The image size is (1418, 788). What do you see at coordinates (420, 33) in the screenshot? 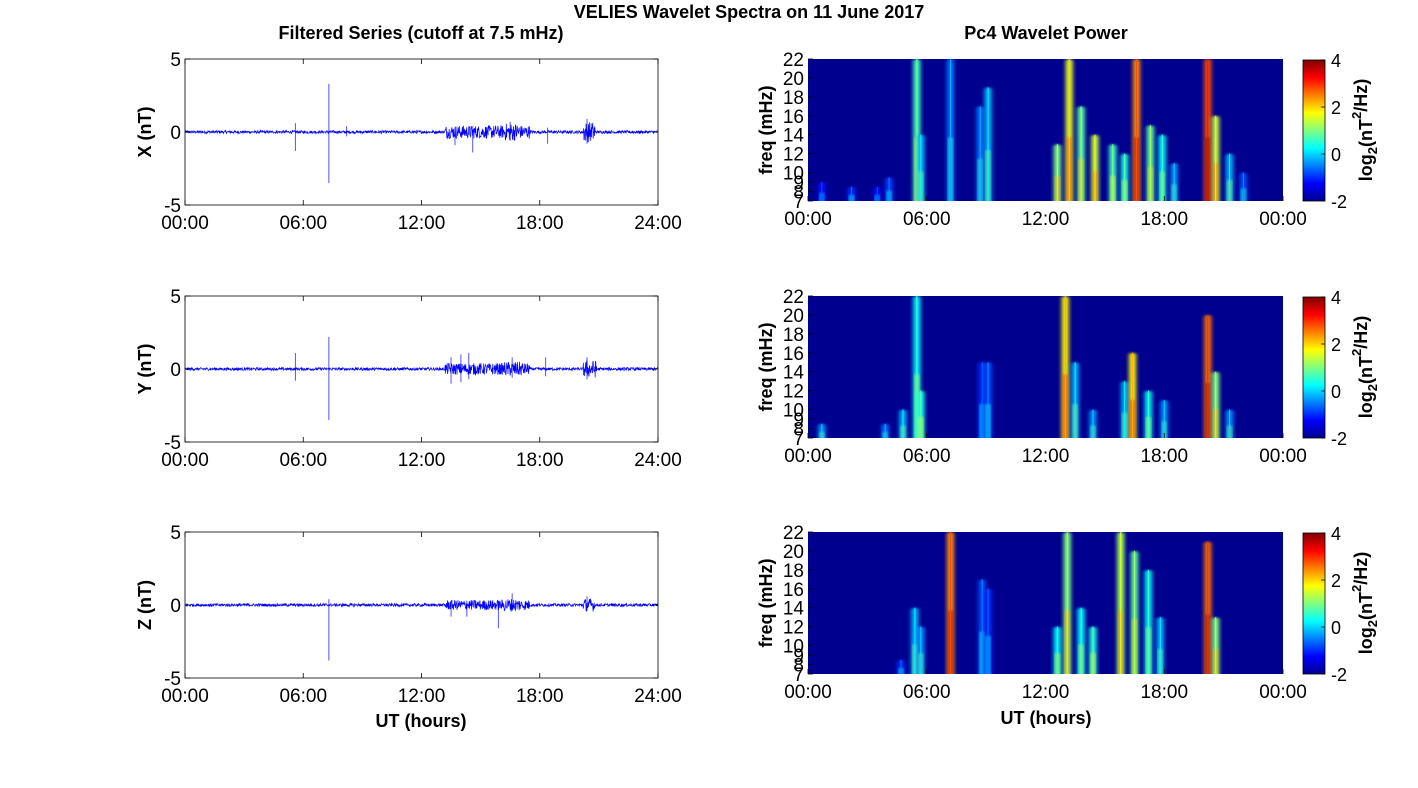
I see `left-column-title: Filtered Series (cutoff at 7.5 mHz)` at bounding box center [420, 33].